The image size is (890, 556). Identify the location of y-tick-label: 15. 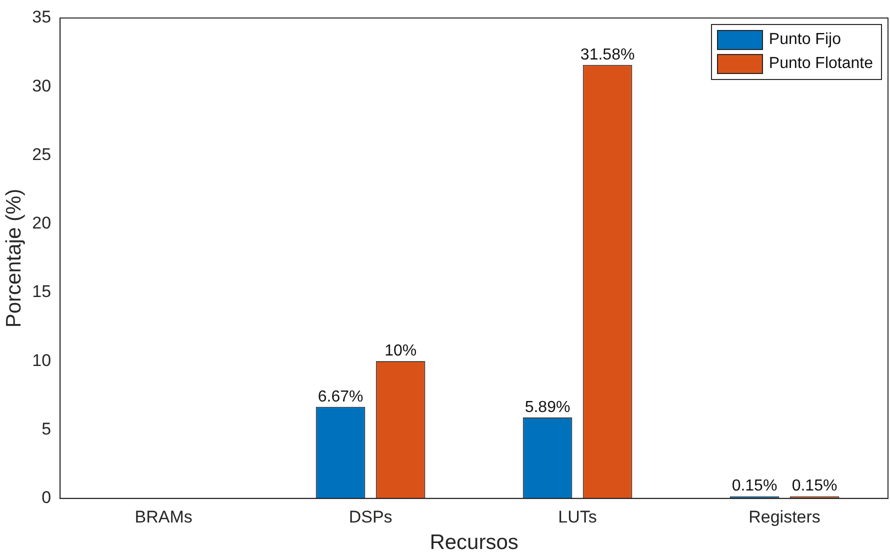
(42, 292).